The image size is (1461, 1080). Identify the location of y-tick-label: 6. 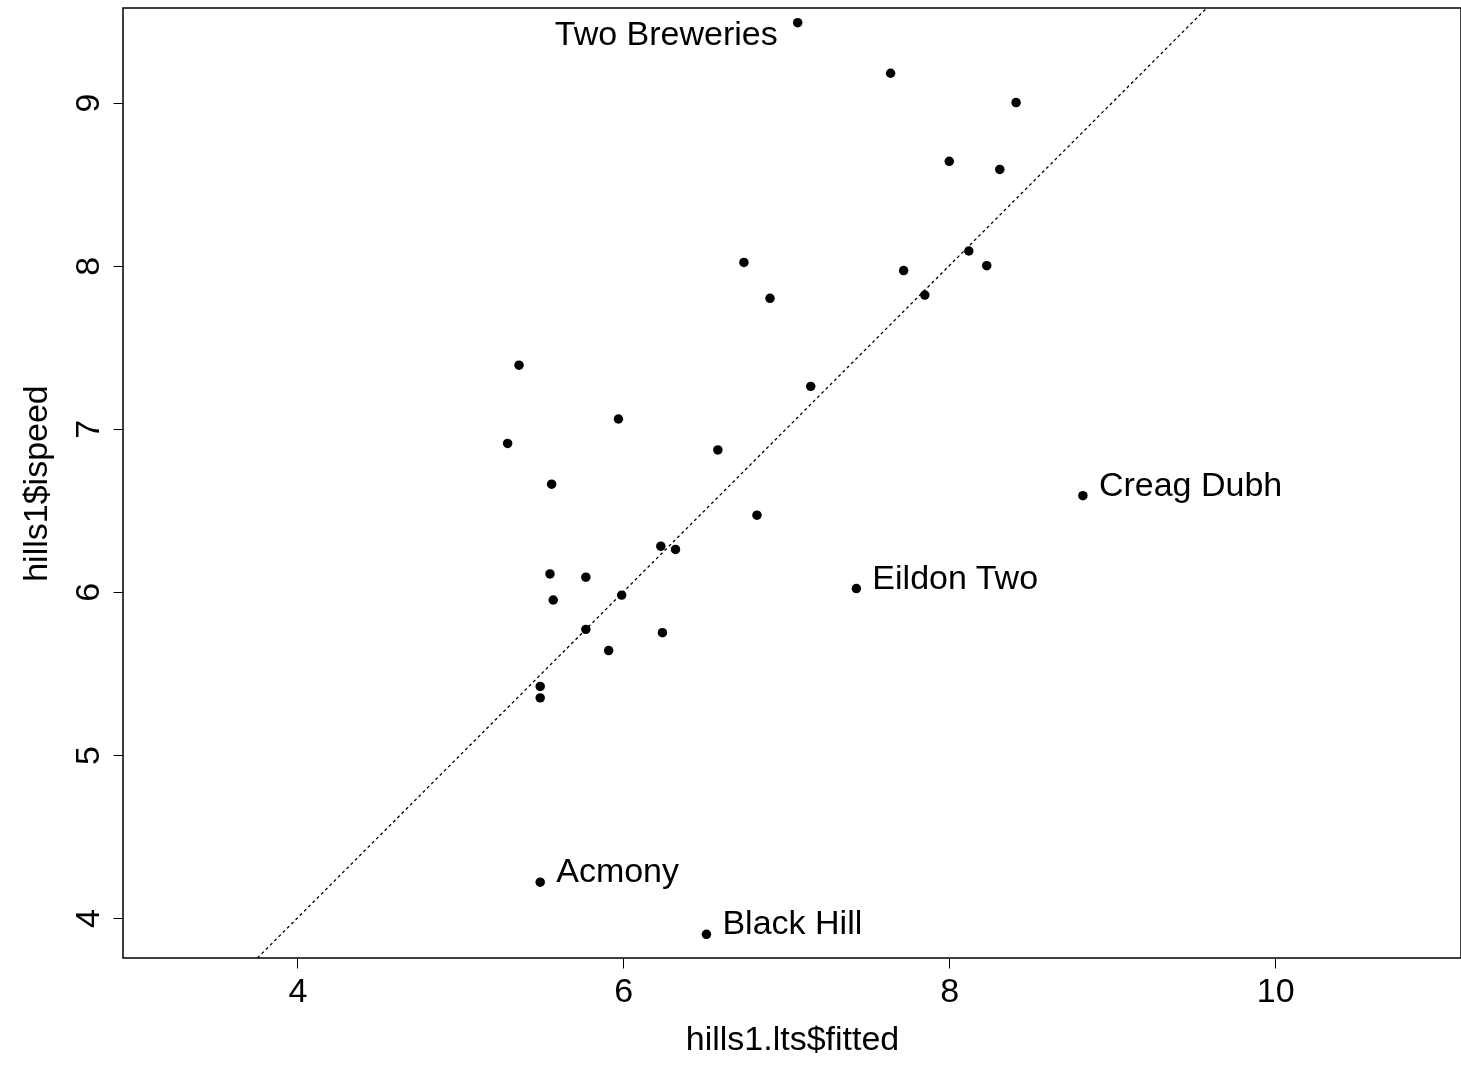
(86, 592).